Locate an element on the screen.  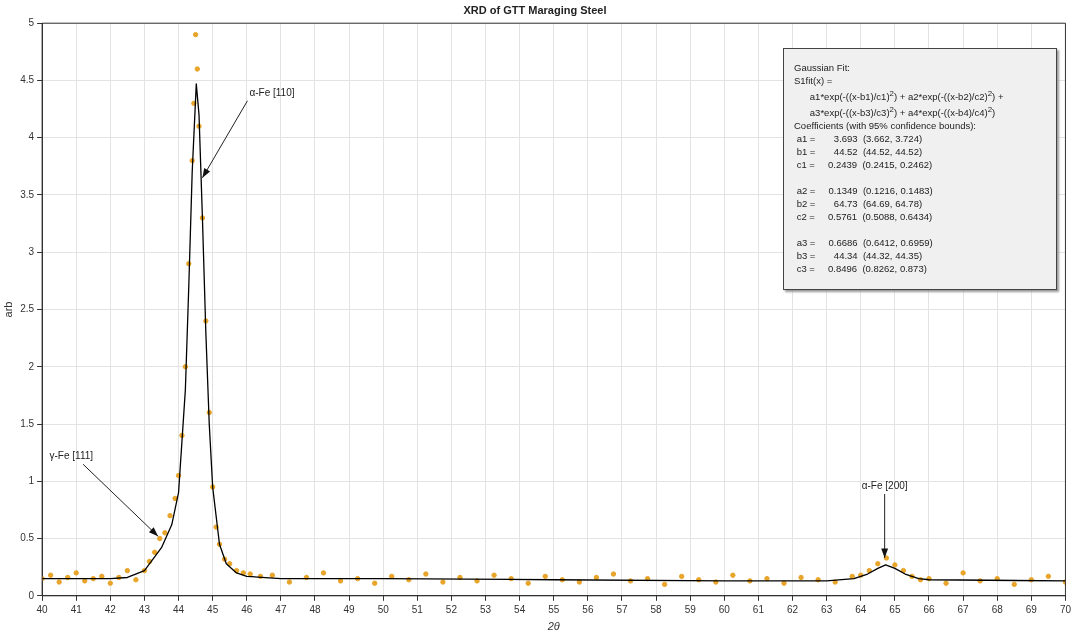
x-tick-label: 41 is located at coordinates (76, 609).